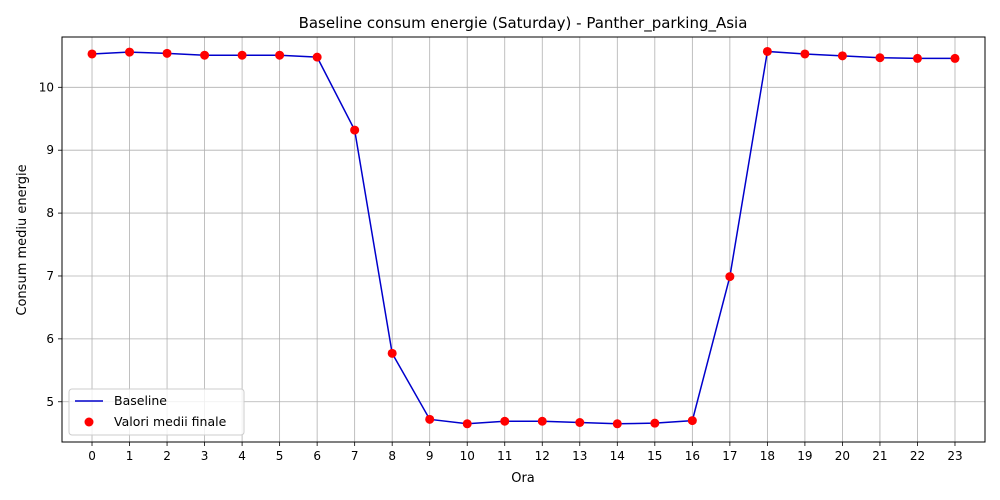  I want to click on x-tick-label: 19, so click(804, 456).